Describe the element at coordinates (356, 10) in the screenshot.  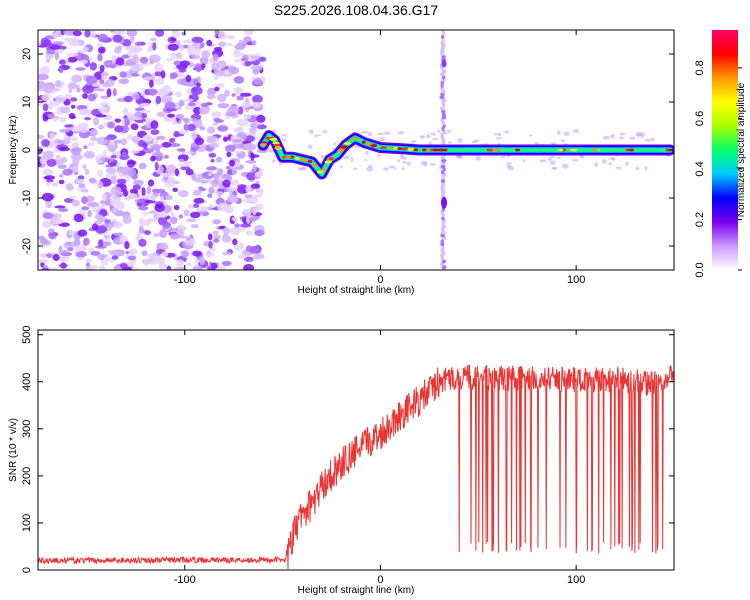
I see `chart-title: S225.2026.108.04.36.G17` at that location.